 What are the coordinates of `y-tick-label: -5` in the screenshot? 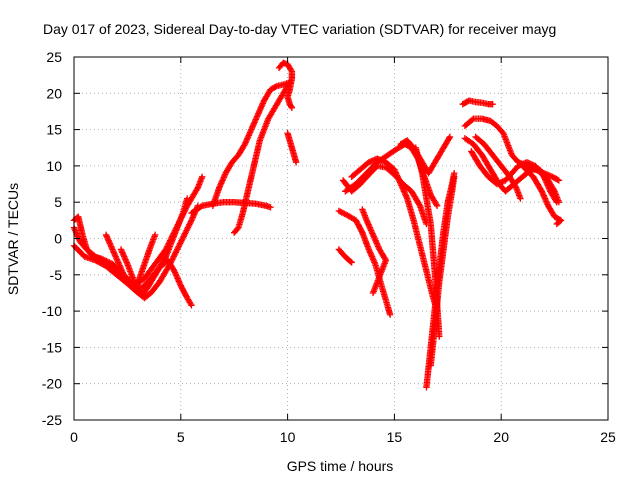 It's located at (56, 275).